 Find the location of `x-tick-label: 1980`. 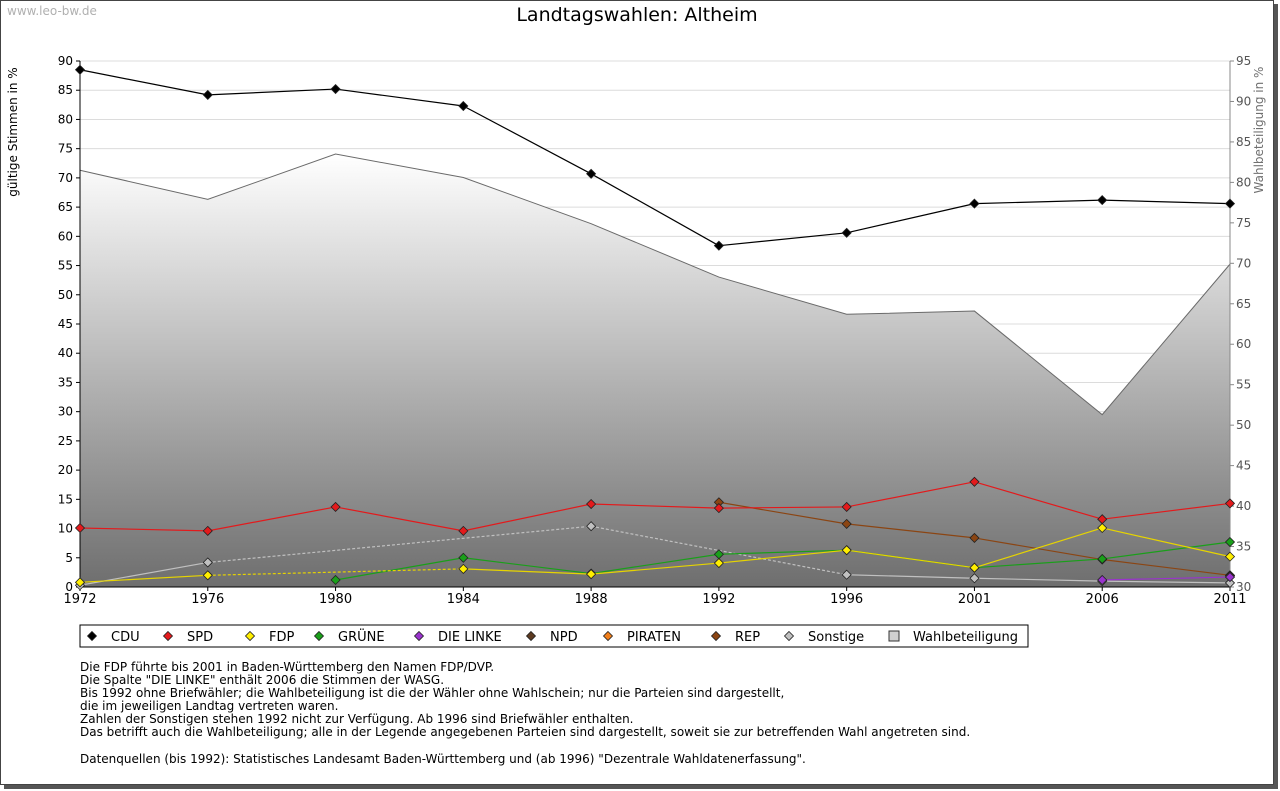

x-tick-label: 1980 is located at coordinates (335, 599).